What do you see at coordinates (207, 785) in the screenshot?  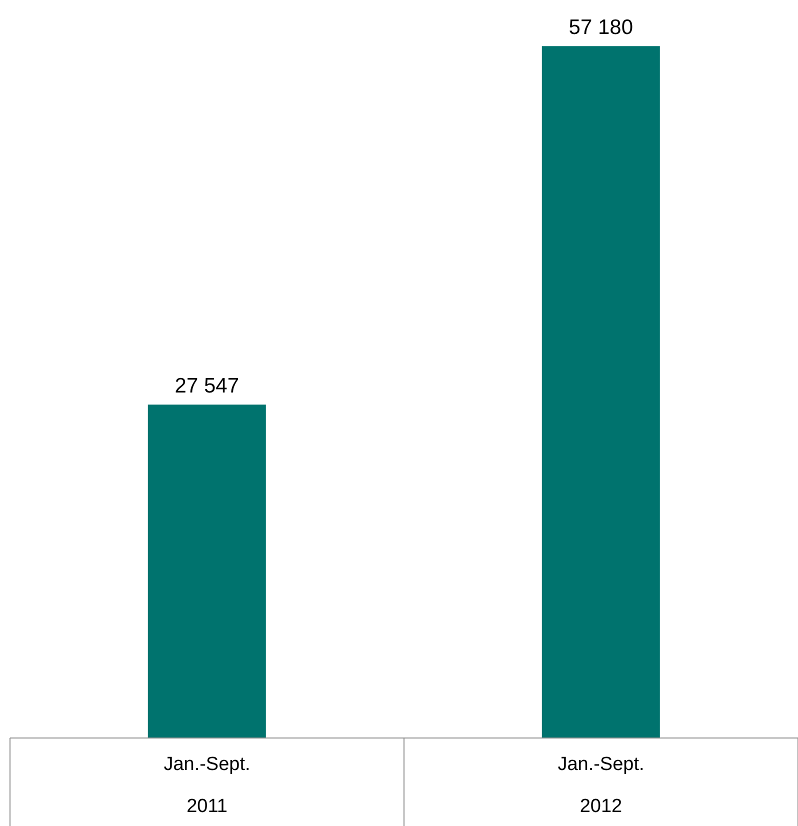 I see `x-tick-label: Jan.-Sept. 2011` at bounding box center [207, 785].